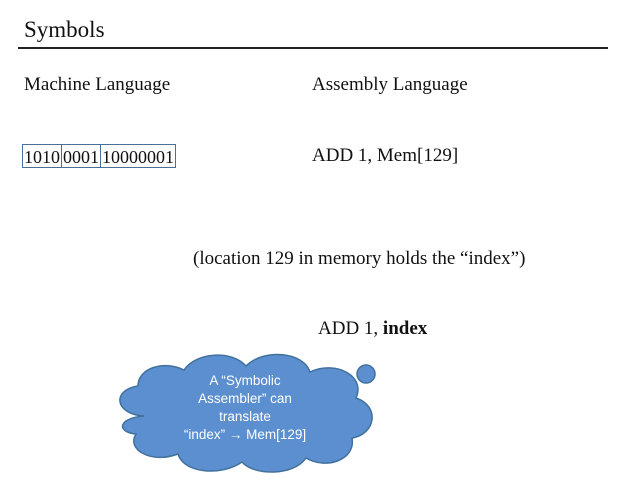 Image resolution: width=626 pixels, height=479 pixels. I want to click on machine-language-header: Machine Language, so click(97, 84).